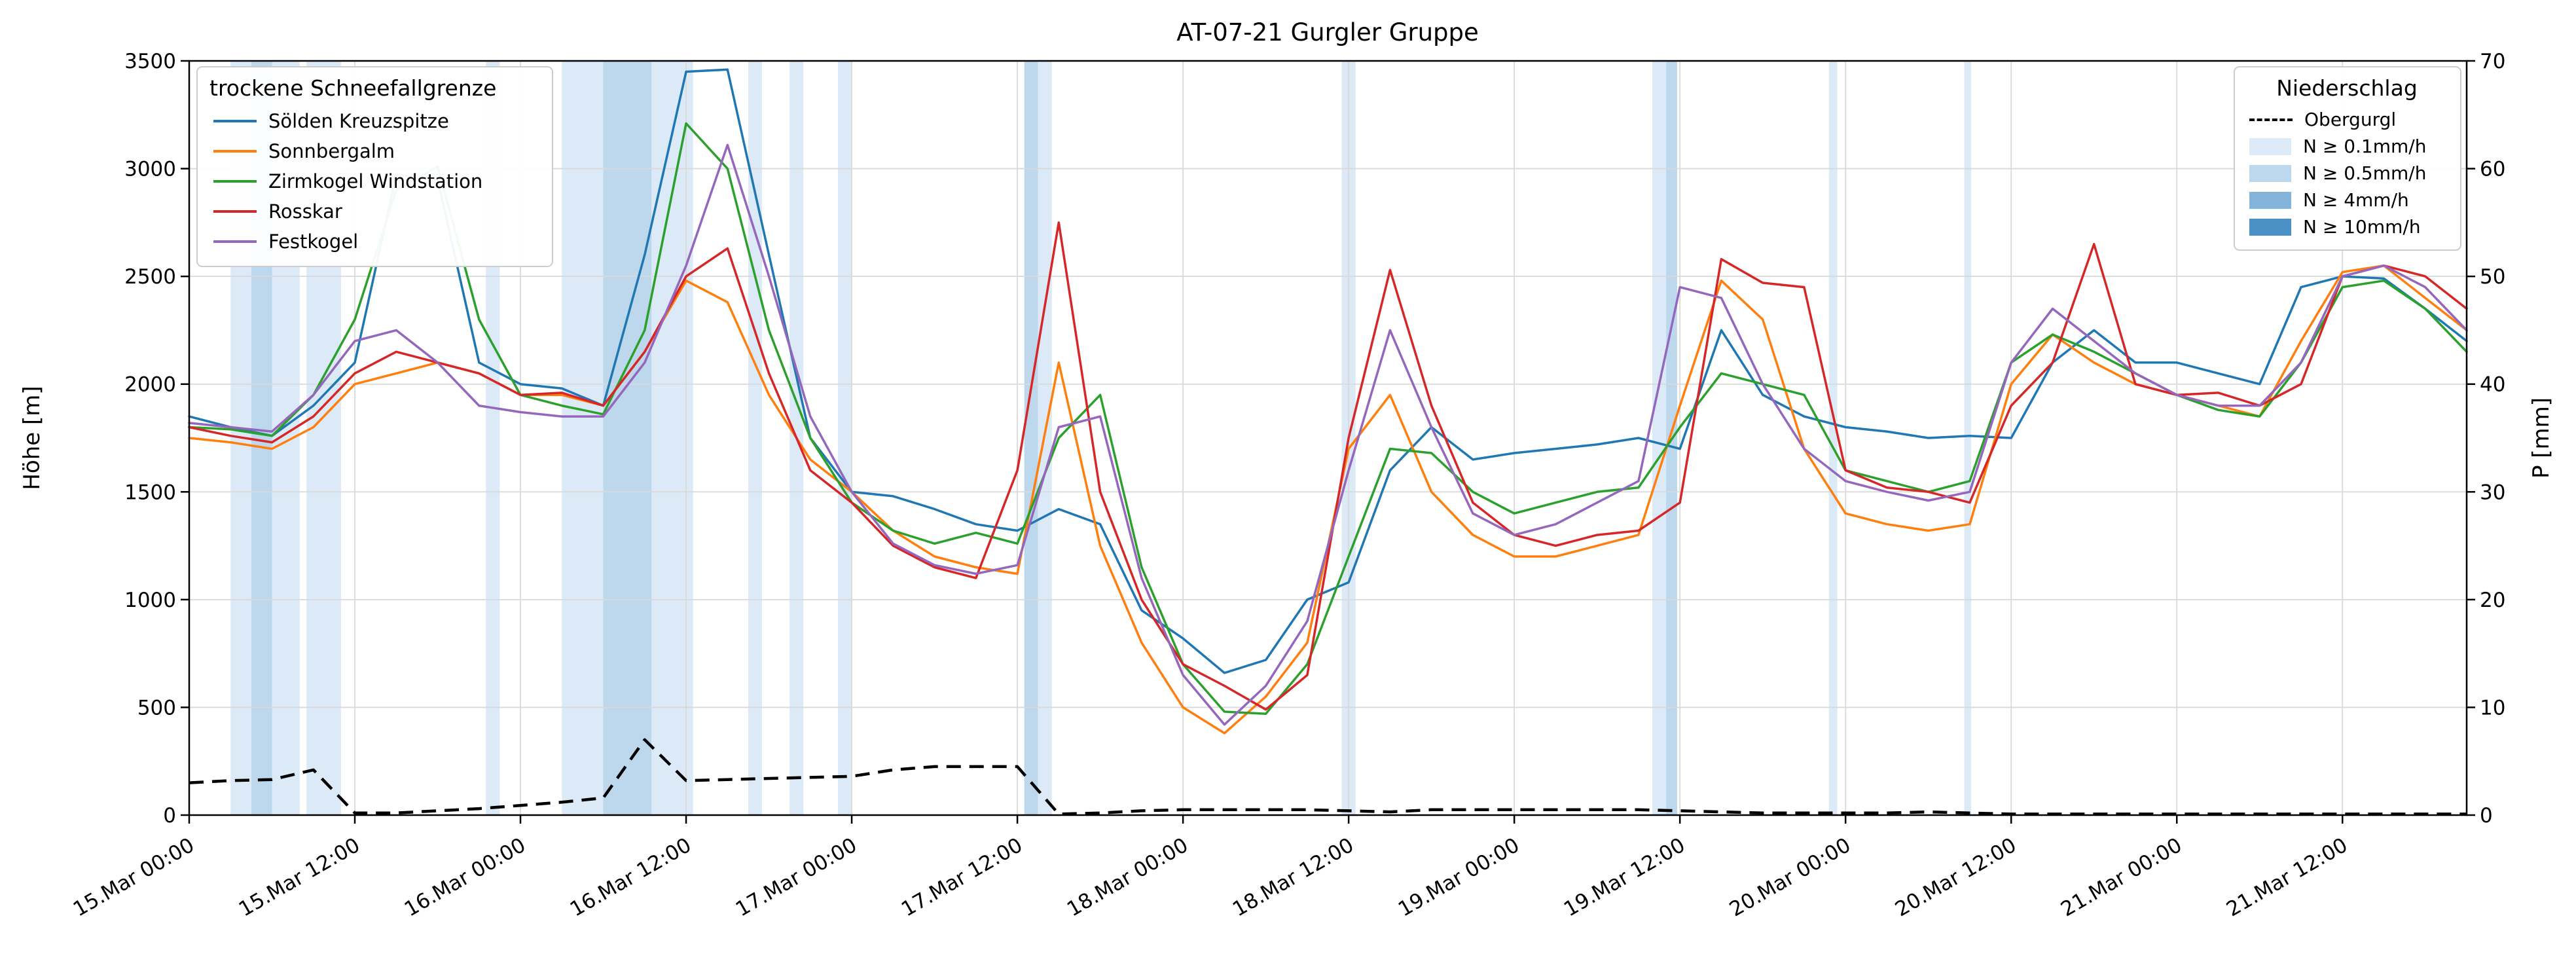 Image resolution: width=2576 pixels, height=967 pixels. What do you see at coordinates (373, 212) in the screenshot?
I see `legend-item-rosskar: Rosskar` at bounding box center [373, 212].